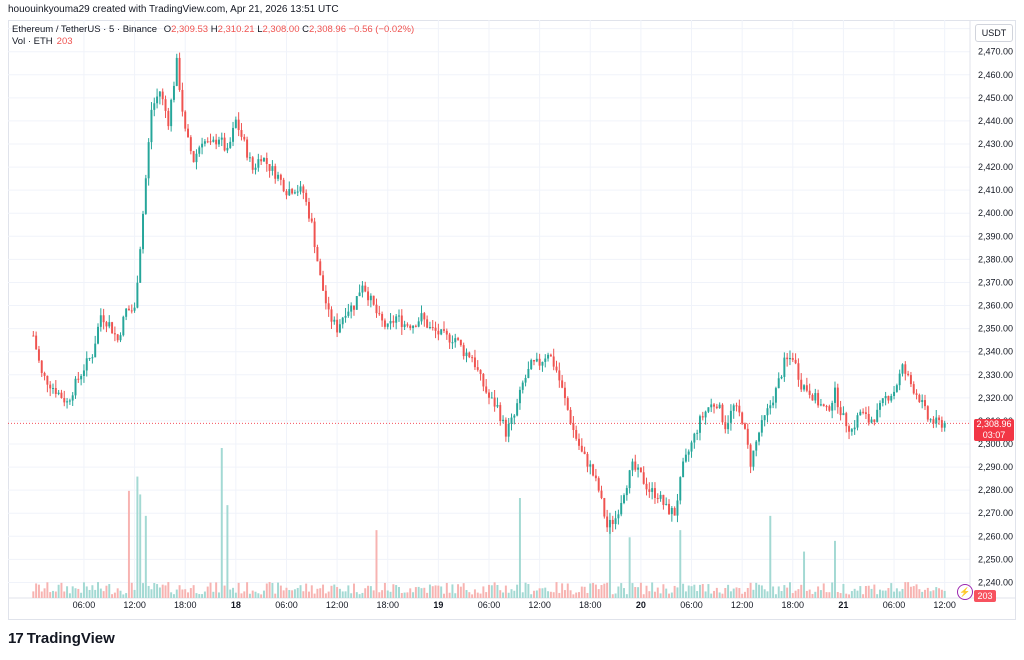 The width and height of the screenshot is (1024, 660). What do you see at coordinates (965, 592) in the screenshot?
I see `lightning-icon: ⚡` at bounding box center [965, 592].